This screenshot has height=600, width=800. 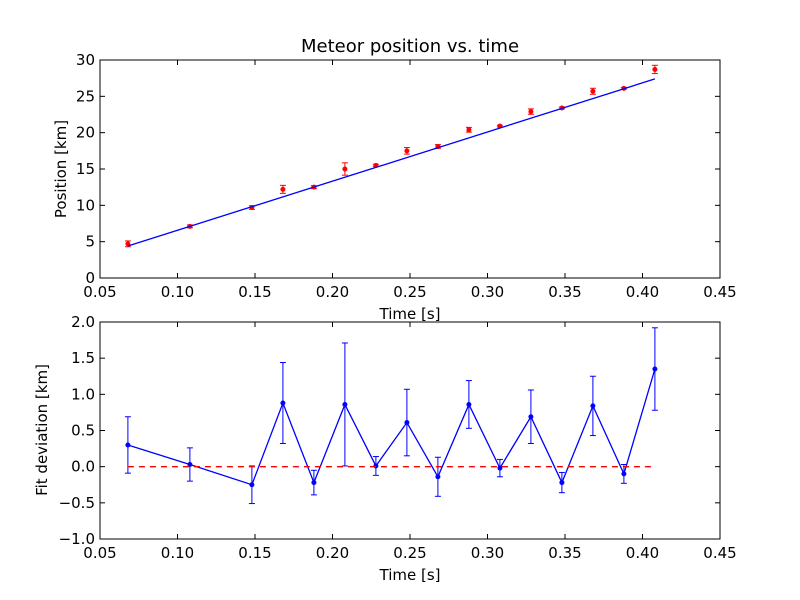 I want to click on y-tick-label: 15, so click(x=85, y=169).